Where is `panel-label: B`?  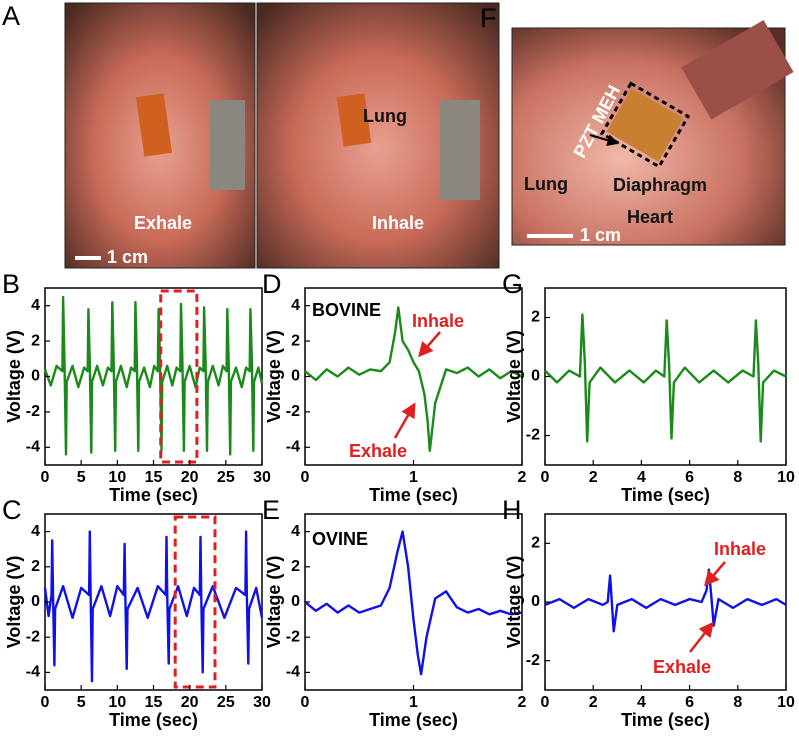 panel-label: B is located at coordinates (11, 284).